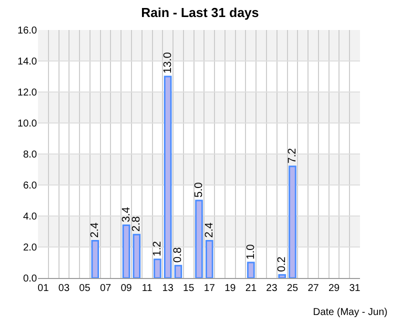 This screenshot has height=320, width=400. Describe the element at coordinates (292, 156) in the screenshot. I see `data-label: 7.2` at that location.